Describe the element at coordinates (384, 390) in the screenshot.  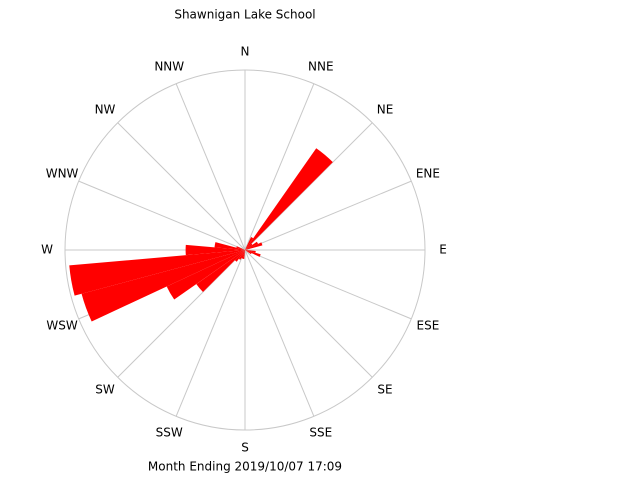
I see `direction-label: SE` at that location.